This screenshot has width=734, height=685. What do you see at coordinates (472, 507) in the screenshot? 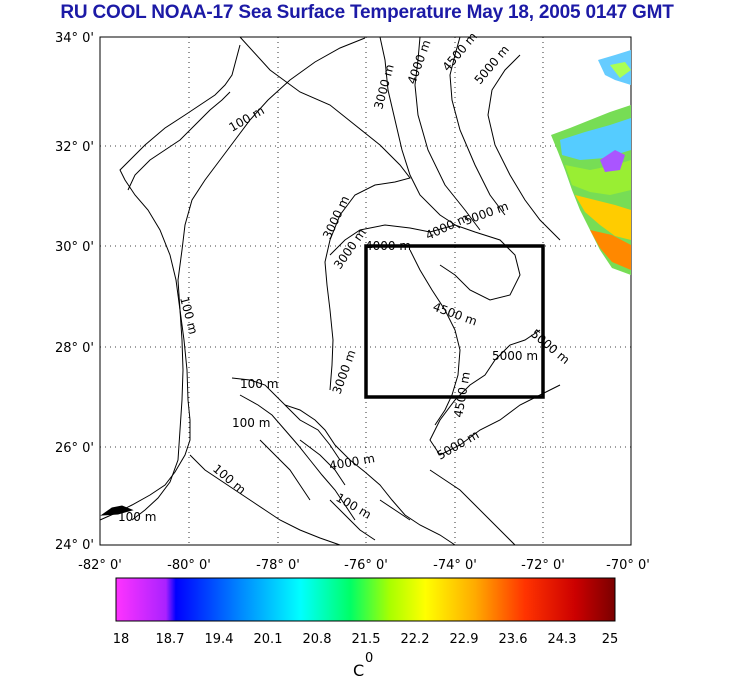
I see `contour-5000m-south` at bounding box center [472, 507].